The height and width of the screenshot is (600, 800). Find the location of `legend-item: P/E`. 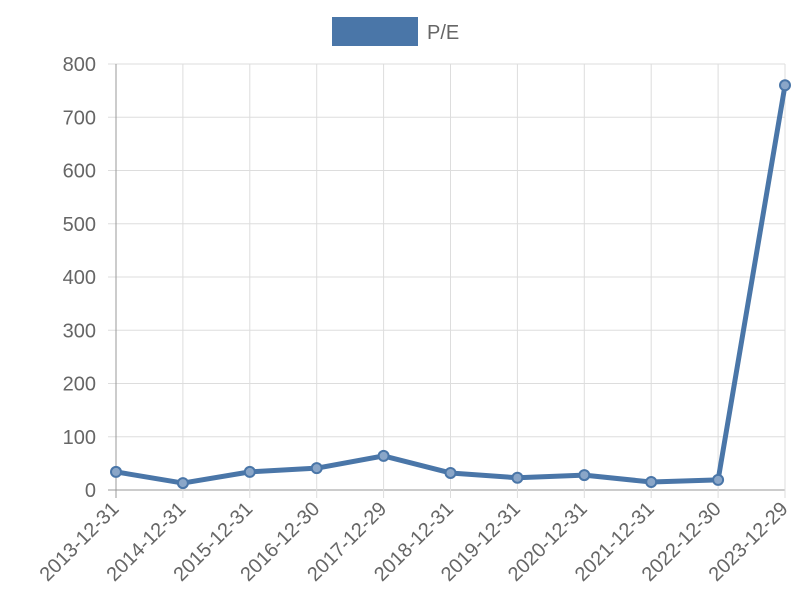

legend-item: P/E is located at coordinates (395, 31).